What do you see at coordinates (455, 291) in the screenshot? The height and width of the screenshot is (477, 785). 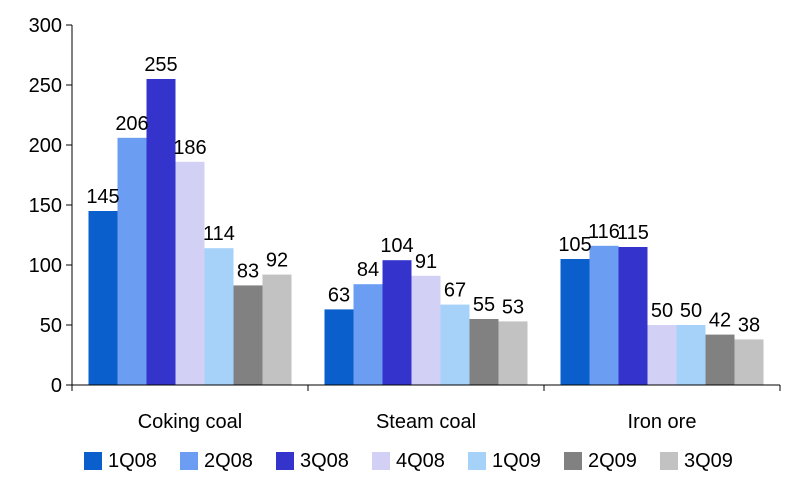 I see `value-label: 67` at bounding box center [455, 291].